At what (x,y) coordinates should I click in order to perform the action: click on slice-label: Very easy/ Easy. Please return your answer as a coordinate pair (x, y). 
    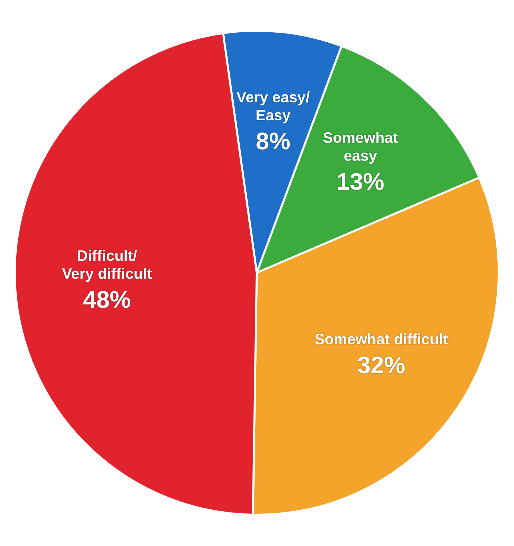
    Looking at the image, I should click on (273, 106).